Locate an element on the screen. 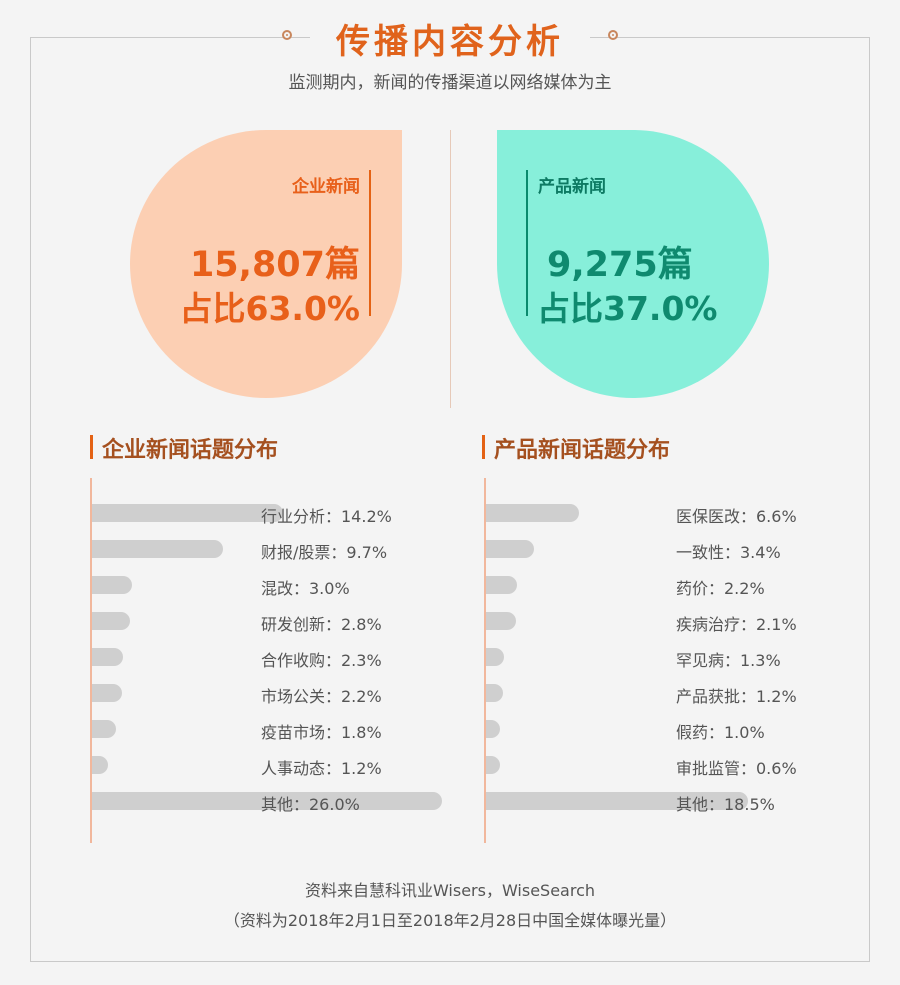  product-news-label: 产品新闻 is located at coordinates (572, 187).